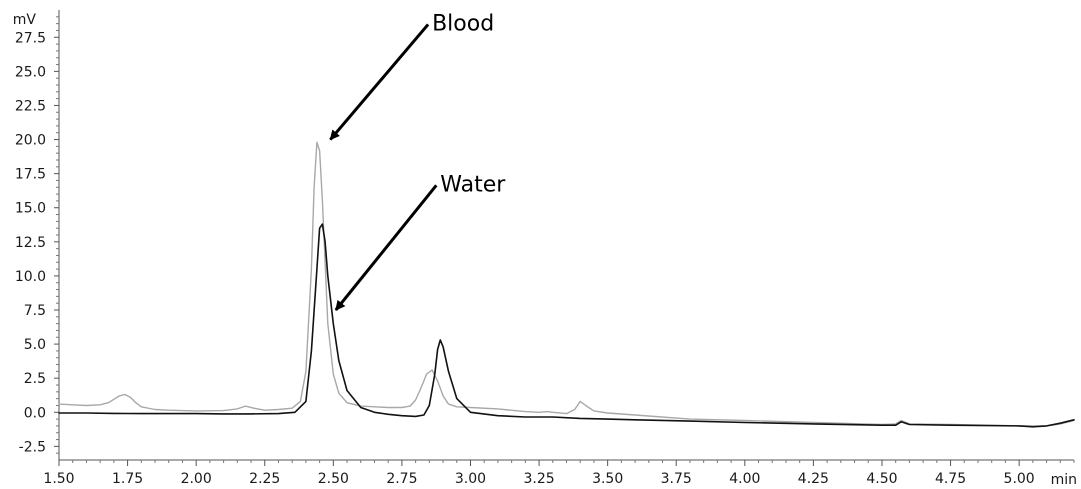 The height and width of the screenshot is (489, 1081). What do you see at coordinates (196, 479) in the screenshot?
I see `x-tick-label: 2.00` at bounding box center [196, 479].